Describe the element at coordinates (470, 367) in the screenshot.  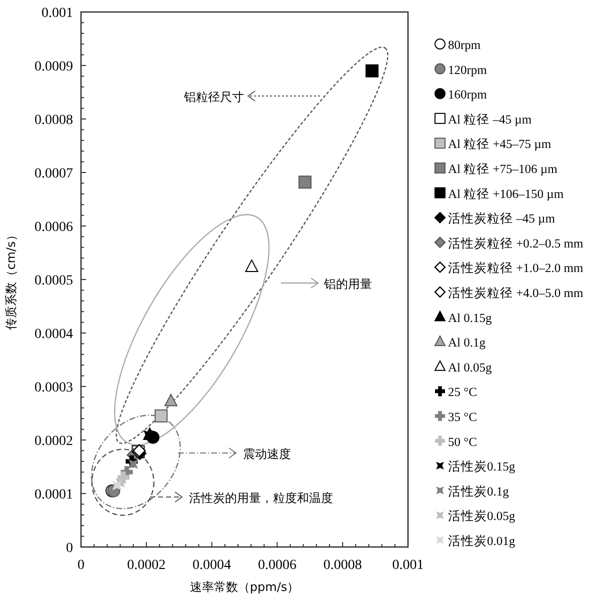
I see `legend-label: Al 0.05g` at that location.